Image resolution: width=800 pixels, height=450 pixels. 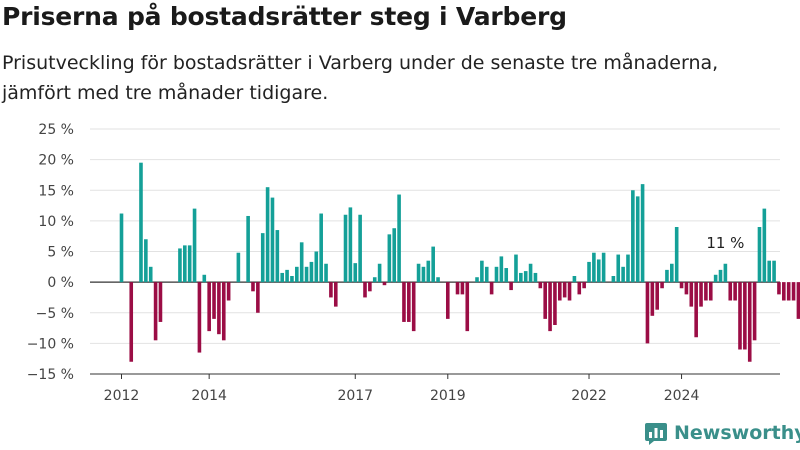 I want to click on chart-title: Priserna på bostadsrätter steg i Varberg, so click(x=284, y=16).